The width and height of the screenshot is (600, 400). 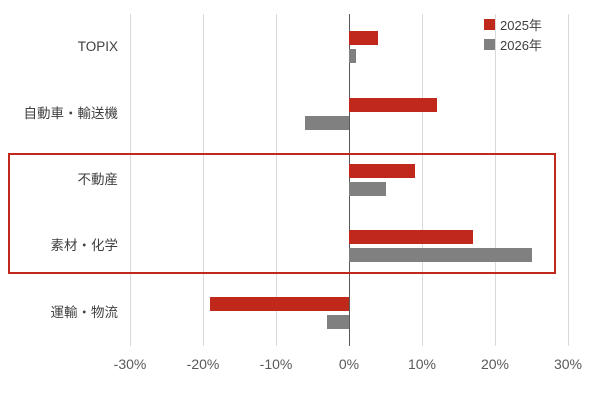 I want to click on category-label: TOPIX, so click(x=97, y=47).